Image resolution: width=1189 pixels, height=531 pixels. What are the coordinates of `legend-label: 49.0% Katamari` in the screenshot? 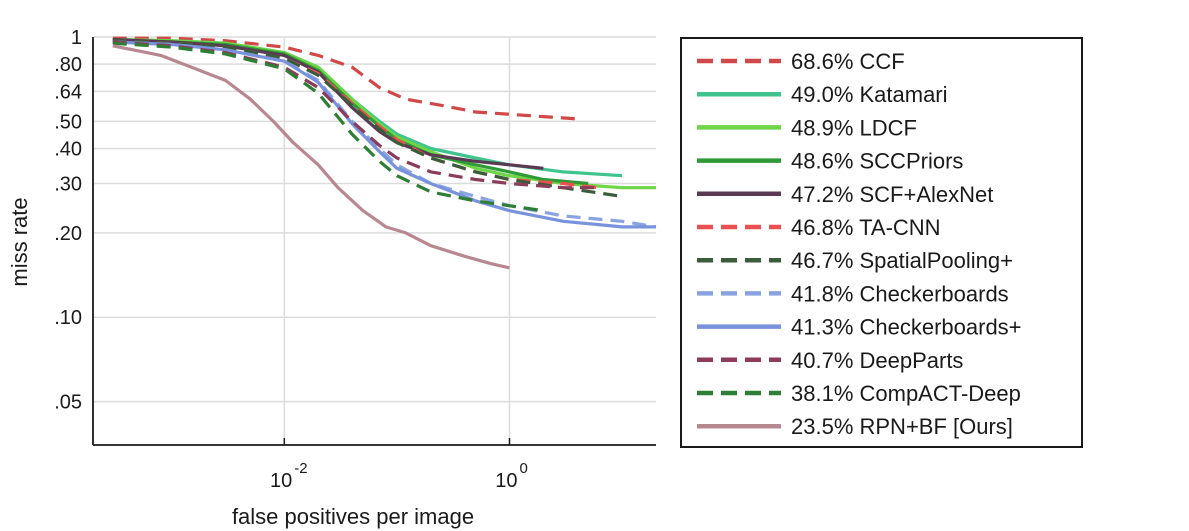 It's located at (869, 94).